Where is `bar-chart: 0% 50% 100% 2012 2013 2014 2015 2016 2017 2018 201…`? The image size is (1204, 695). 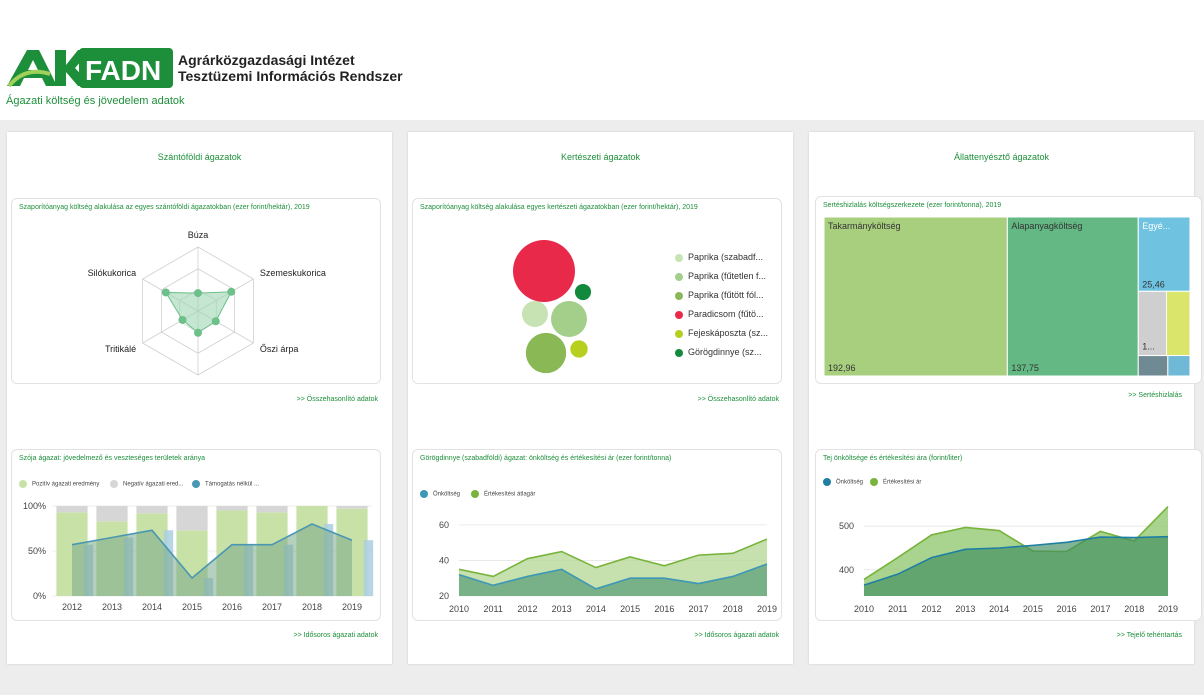 bar-chart: 0% 50% 100% 2012 2013 2014 2015 2016 2017 2018 201… is located at coordinates (198, 556).